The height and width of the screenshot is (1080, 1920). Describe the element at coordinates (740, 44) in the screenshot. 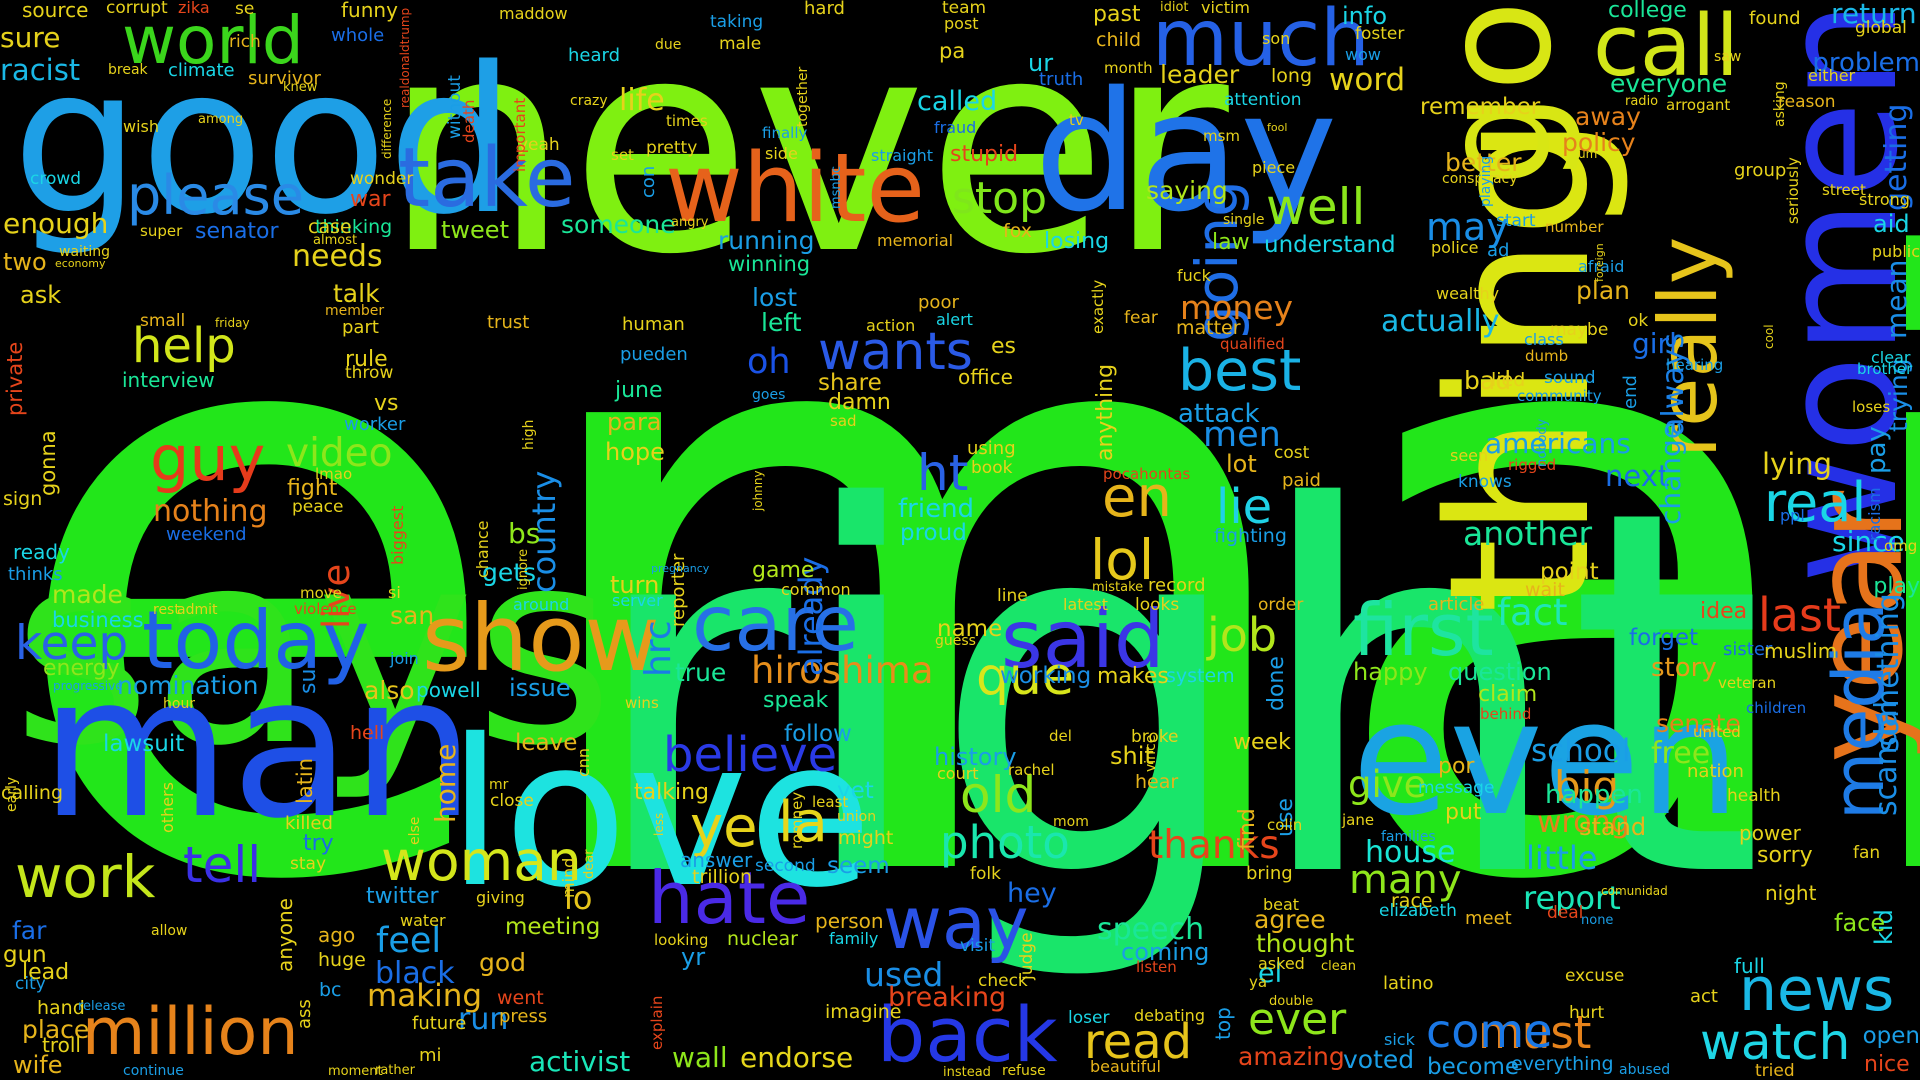

I see `word-male: male` at that location.